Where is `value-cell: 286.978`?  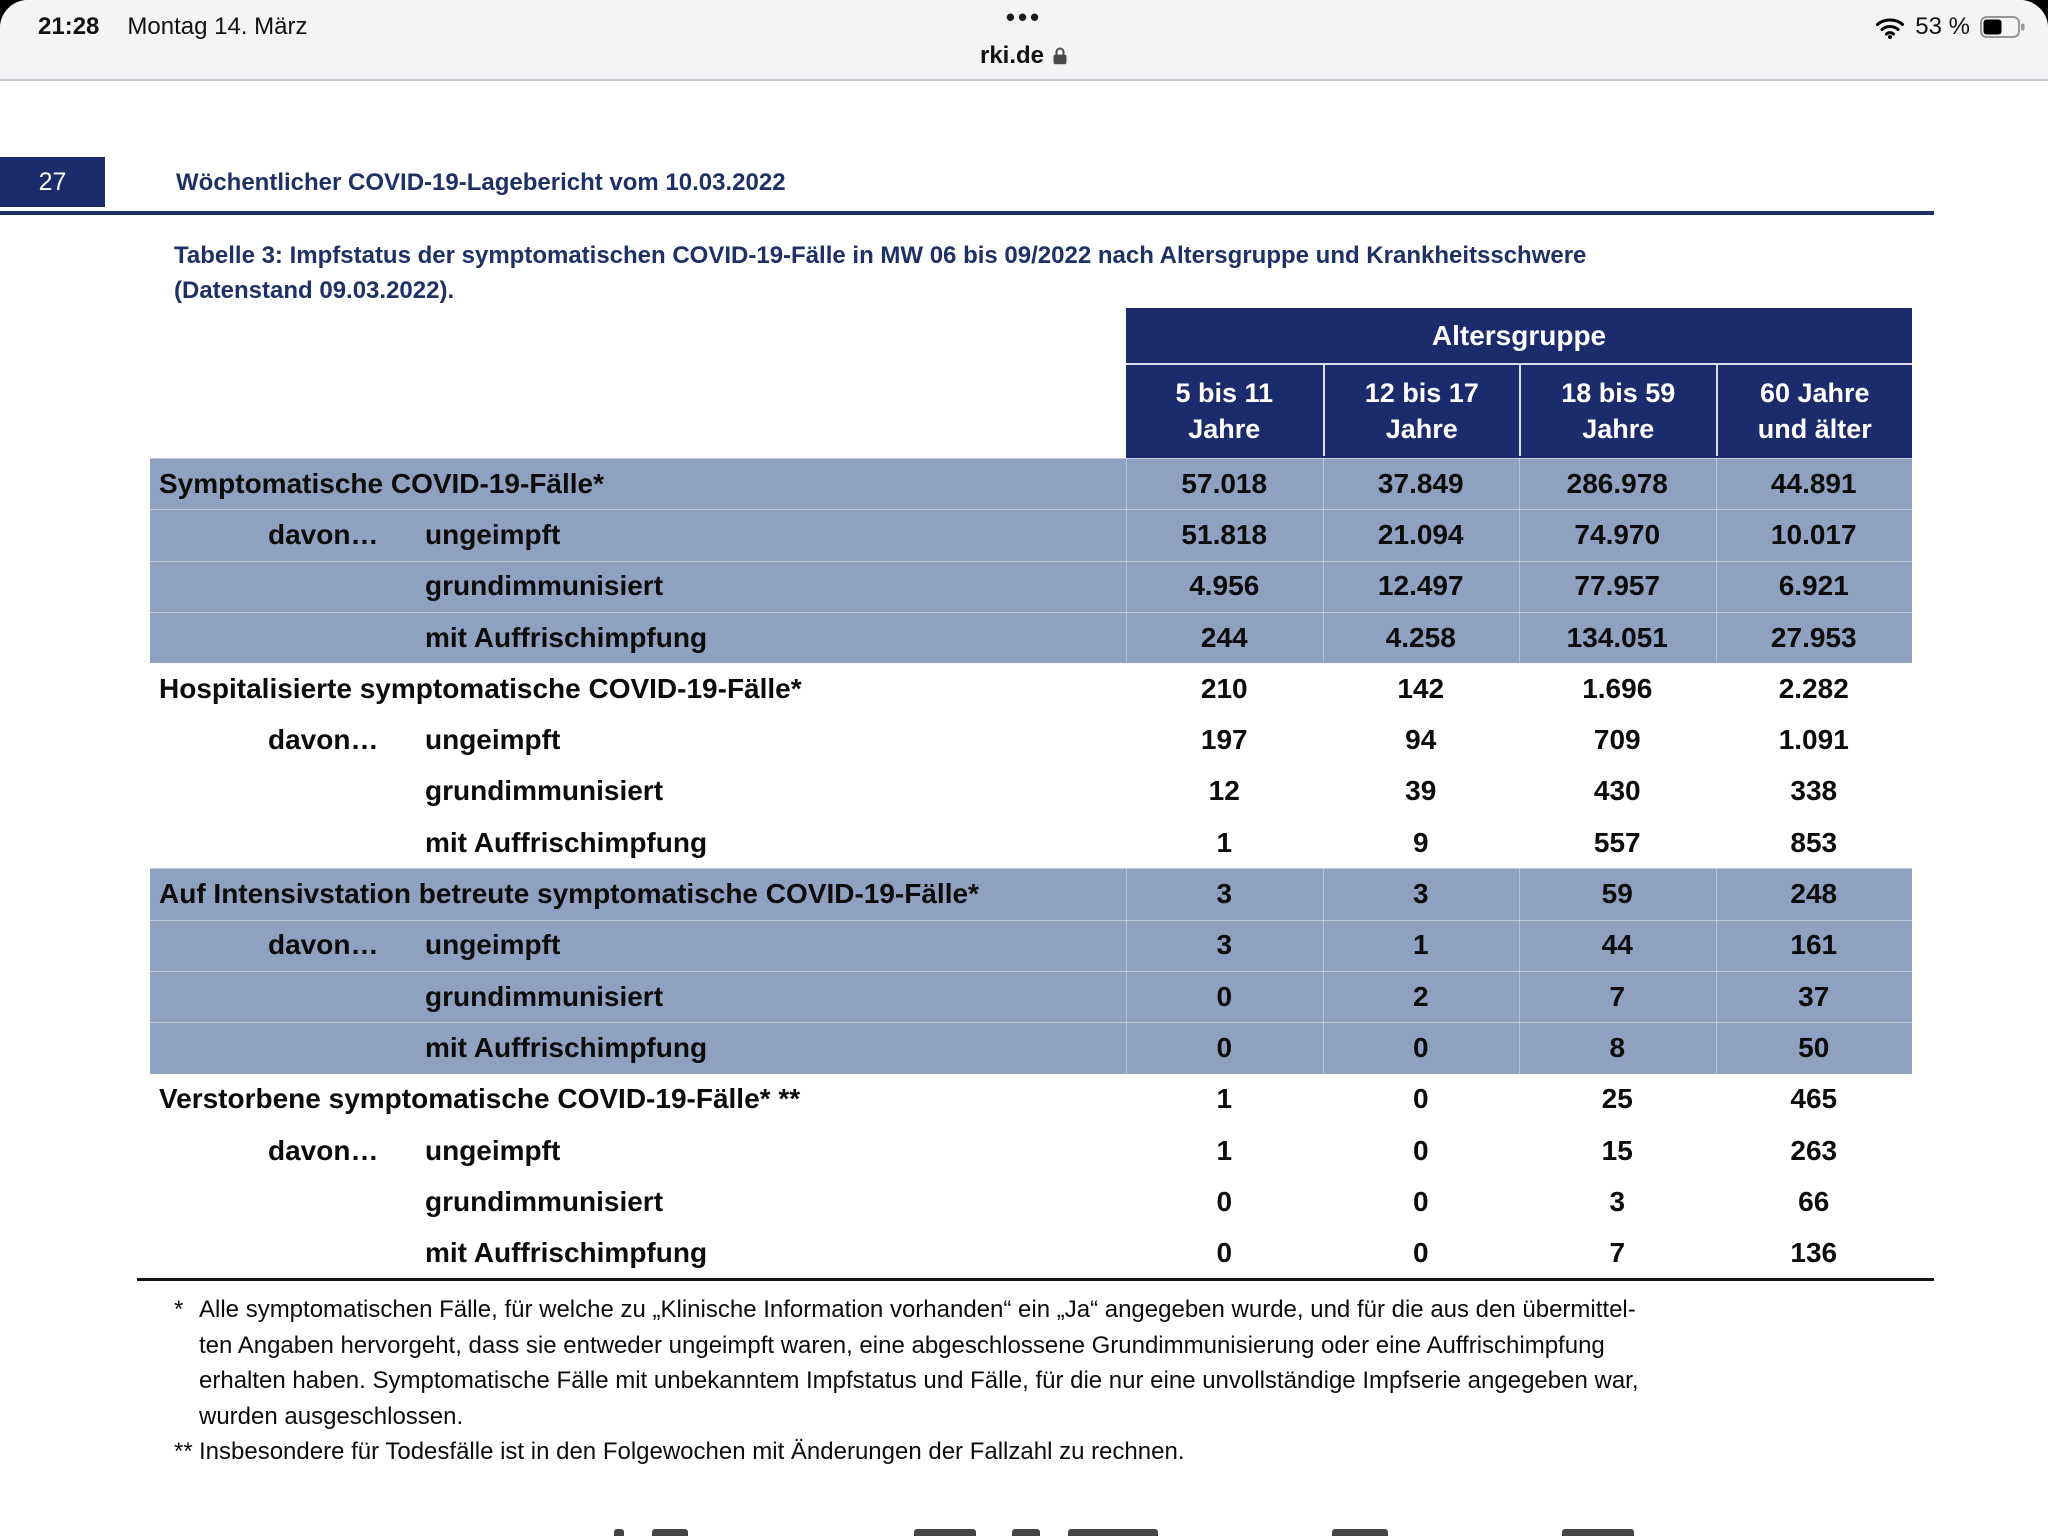
value-cell: 286.978 is located at coordinates (1617, 483).